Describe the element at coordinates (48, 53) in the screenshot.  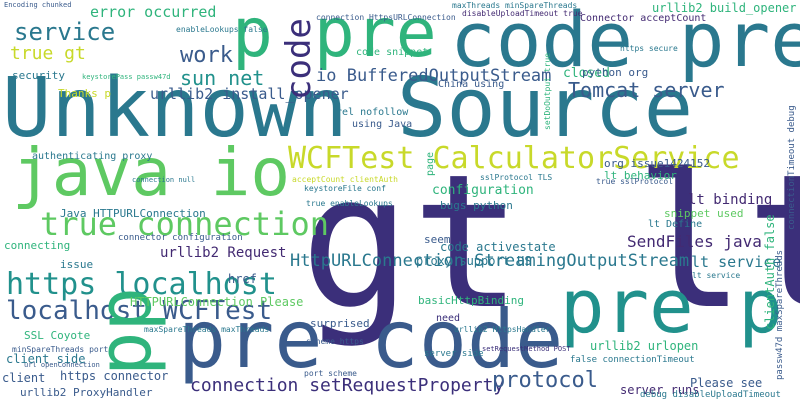
I see `word: true gt` at that location.